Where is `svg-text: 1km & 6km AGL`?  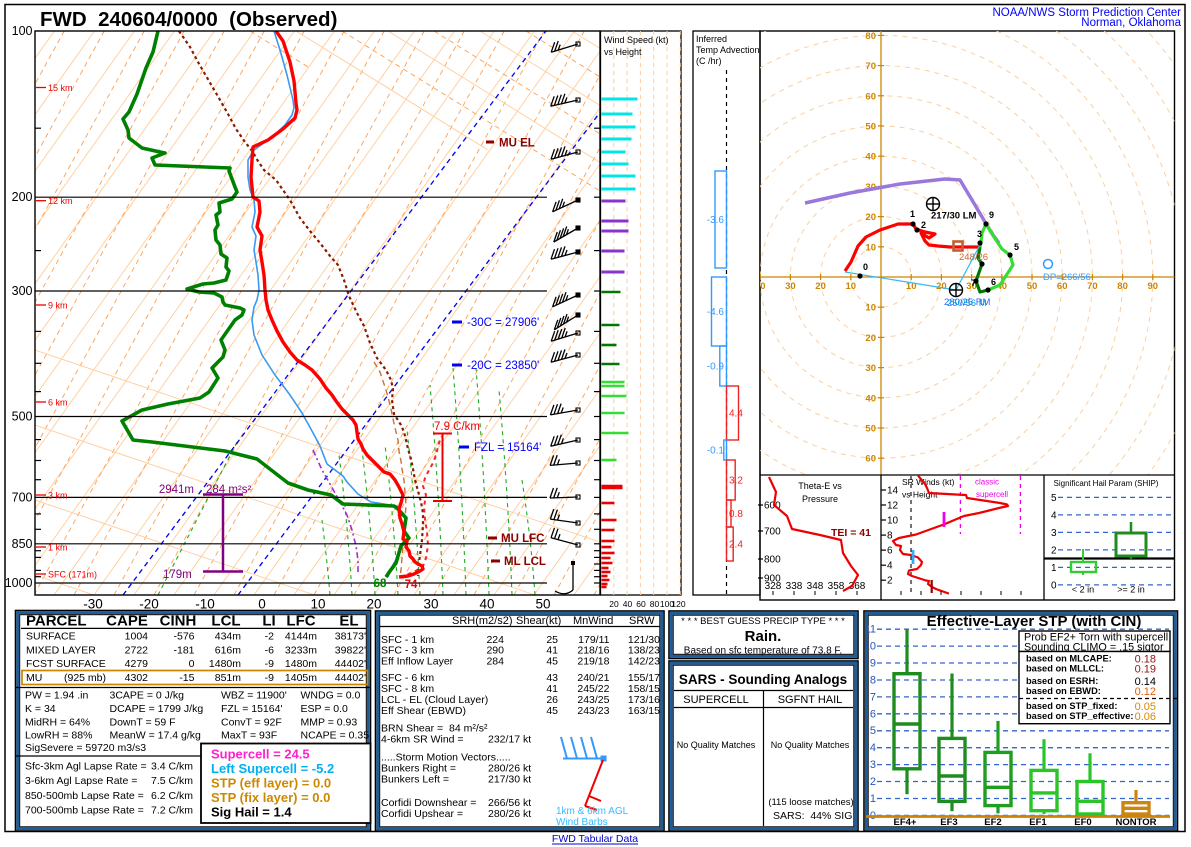 svg-text: 1km & 6km AGL is located at coordinates (592, 811).